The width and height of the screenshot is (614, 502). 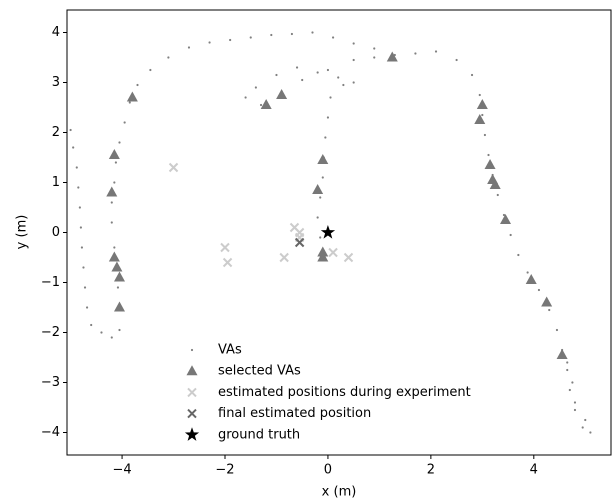 I want to click on x-tick-label: 0, so click(x=328, y=470).